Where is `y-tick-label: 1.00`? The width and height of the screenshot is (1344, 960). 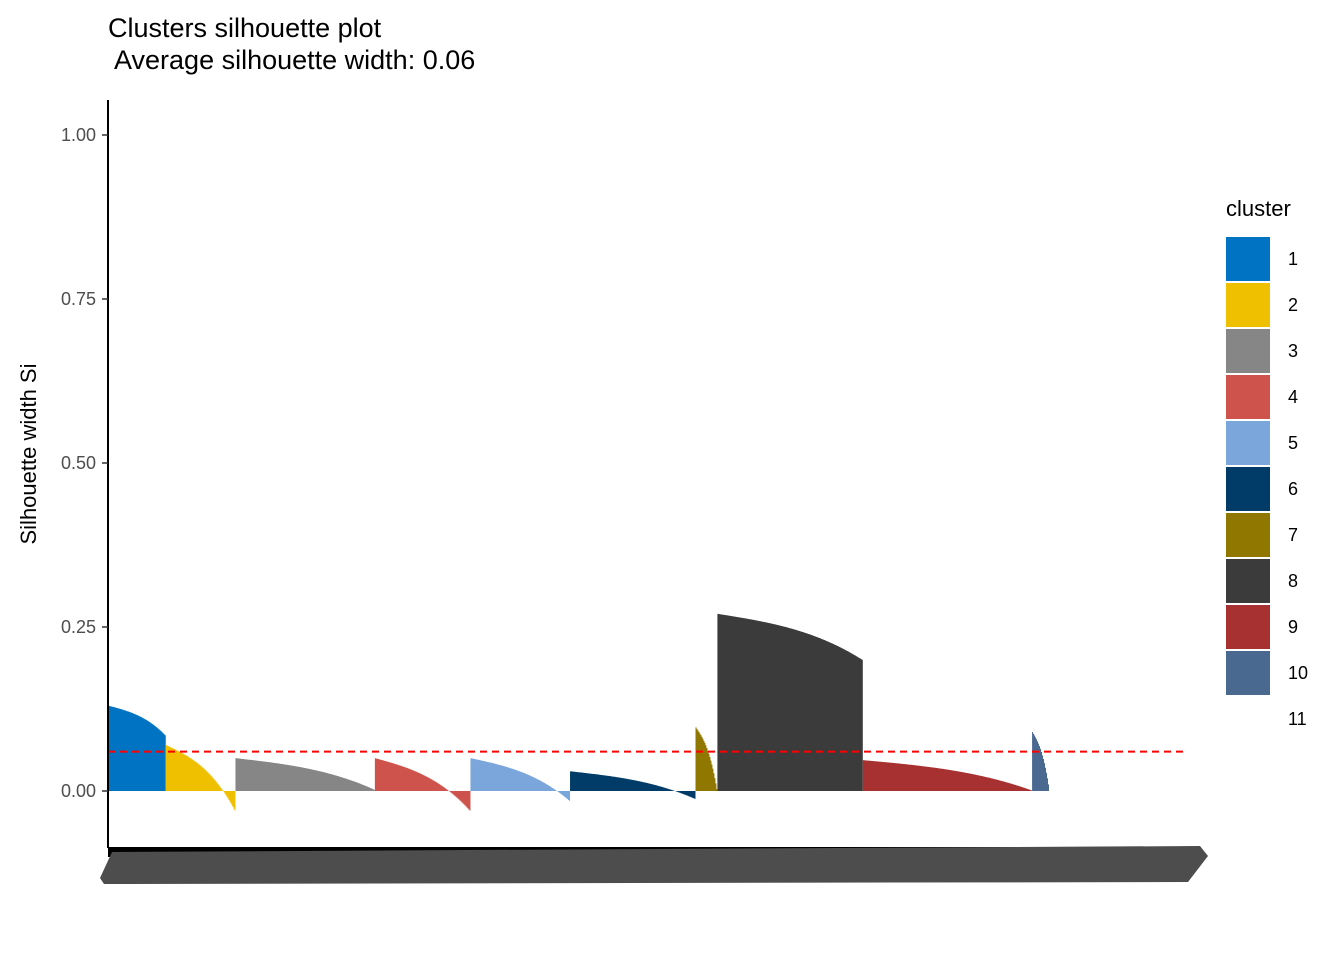
y-tick-label: 1.00 is located at coordinates (78, 135).